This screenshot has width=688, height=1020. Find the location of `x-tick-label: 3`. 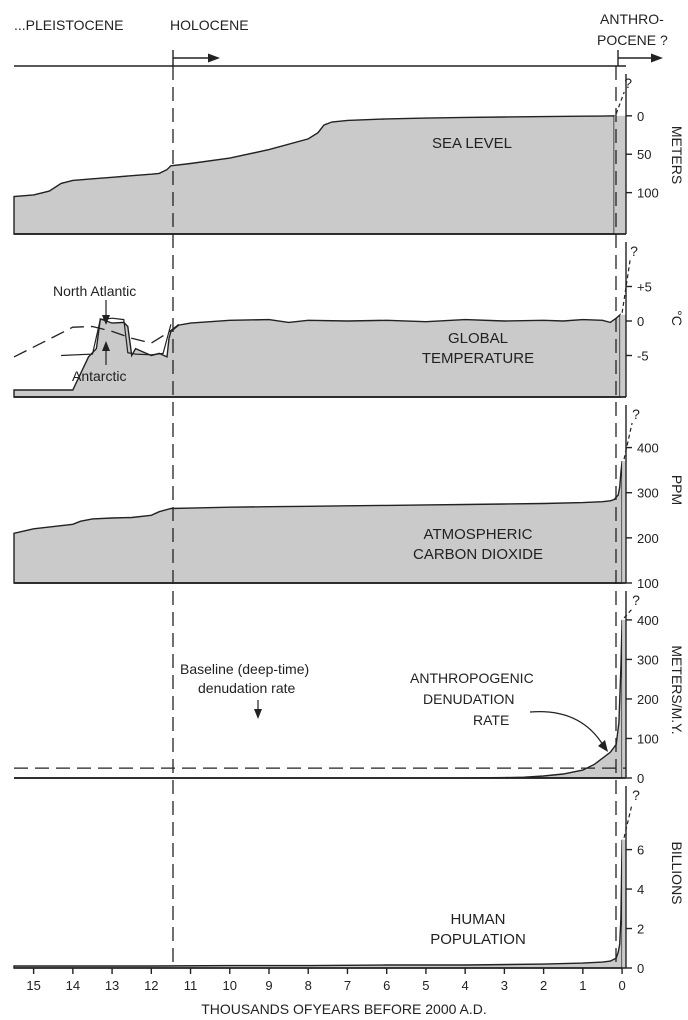

x-tick-label: 3 is located at coordinates (504, 985).